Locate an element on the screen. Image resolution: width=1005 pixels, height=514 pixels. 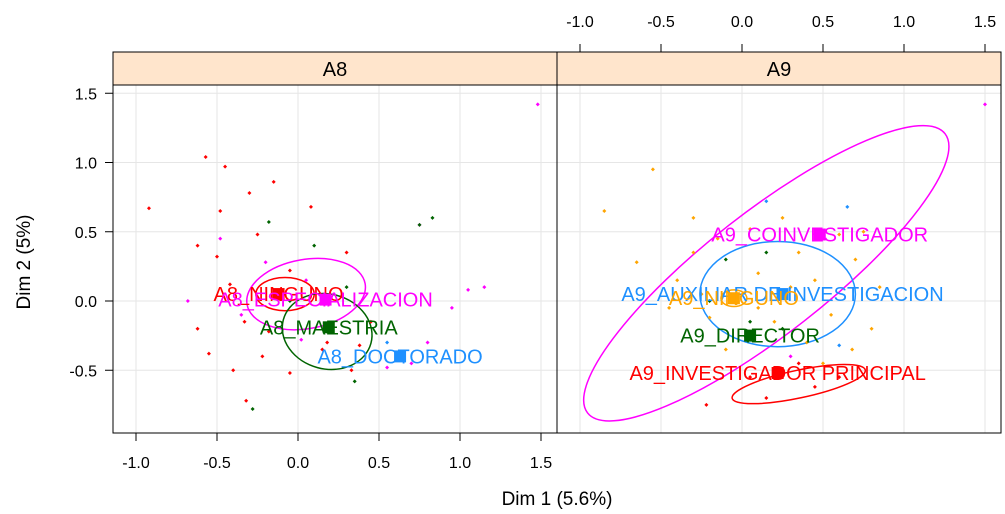
category-label: A9_COINVESTIGADOR is located at coordinates (819, 236).